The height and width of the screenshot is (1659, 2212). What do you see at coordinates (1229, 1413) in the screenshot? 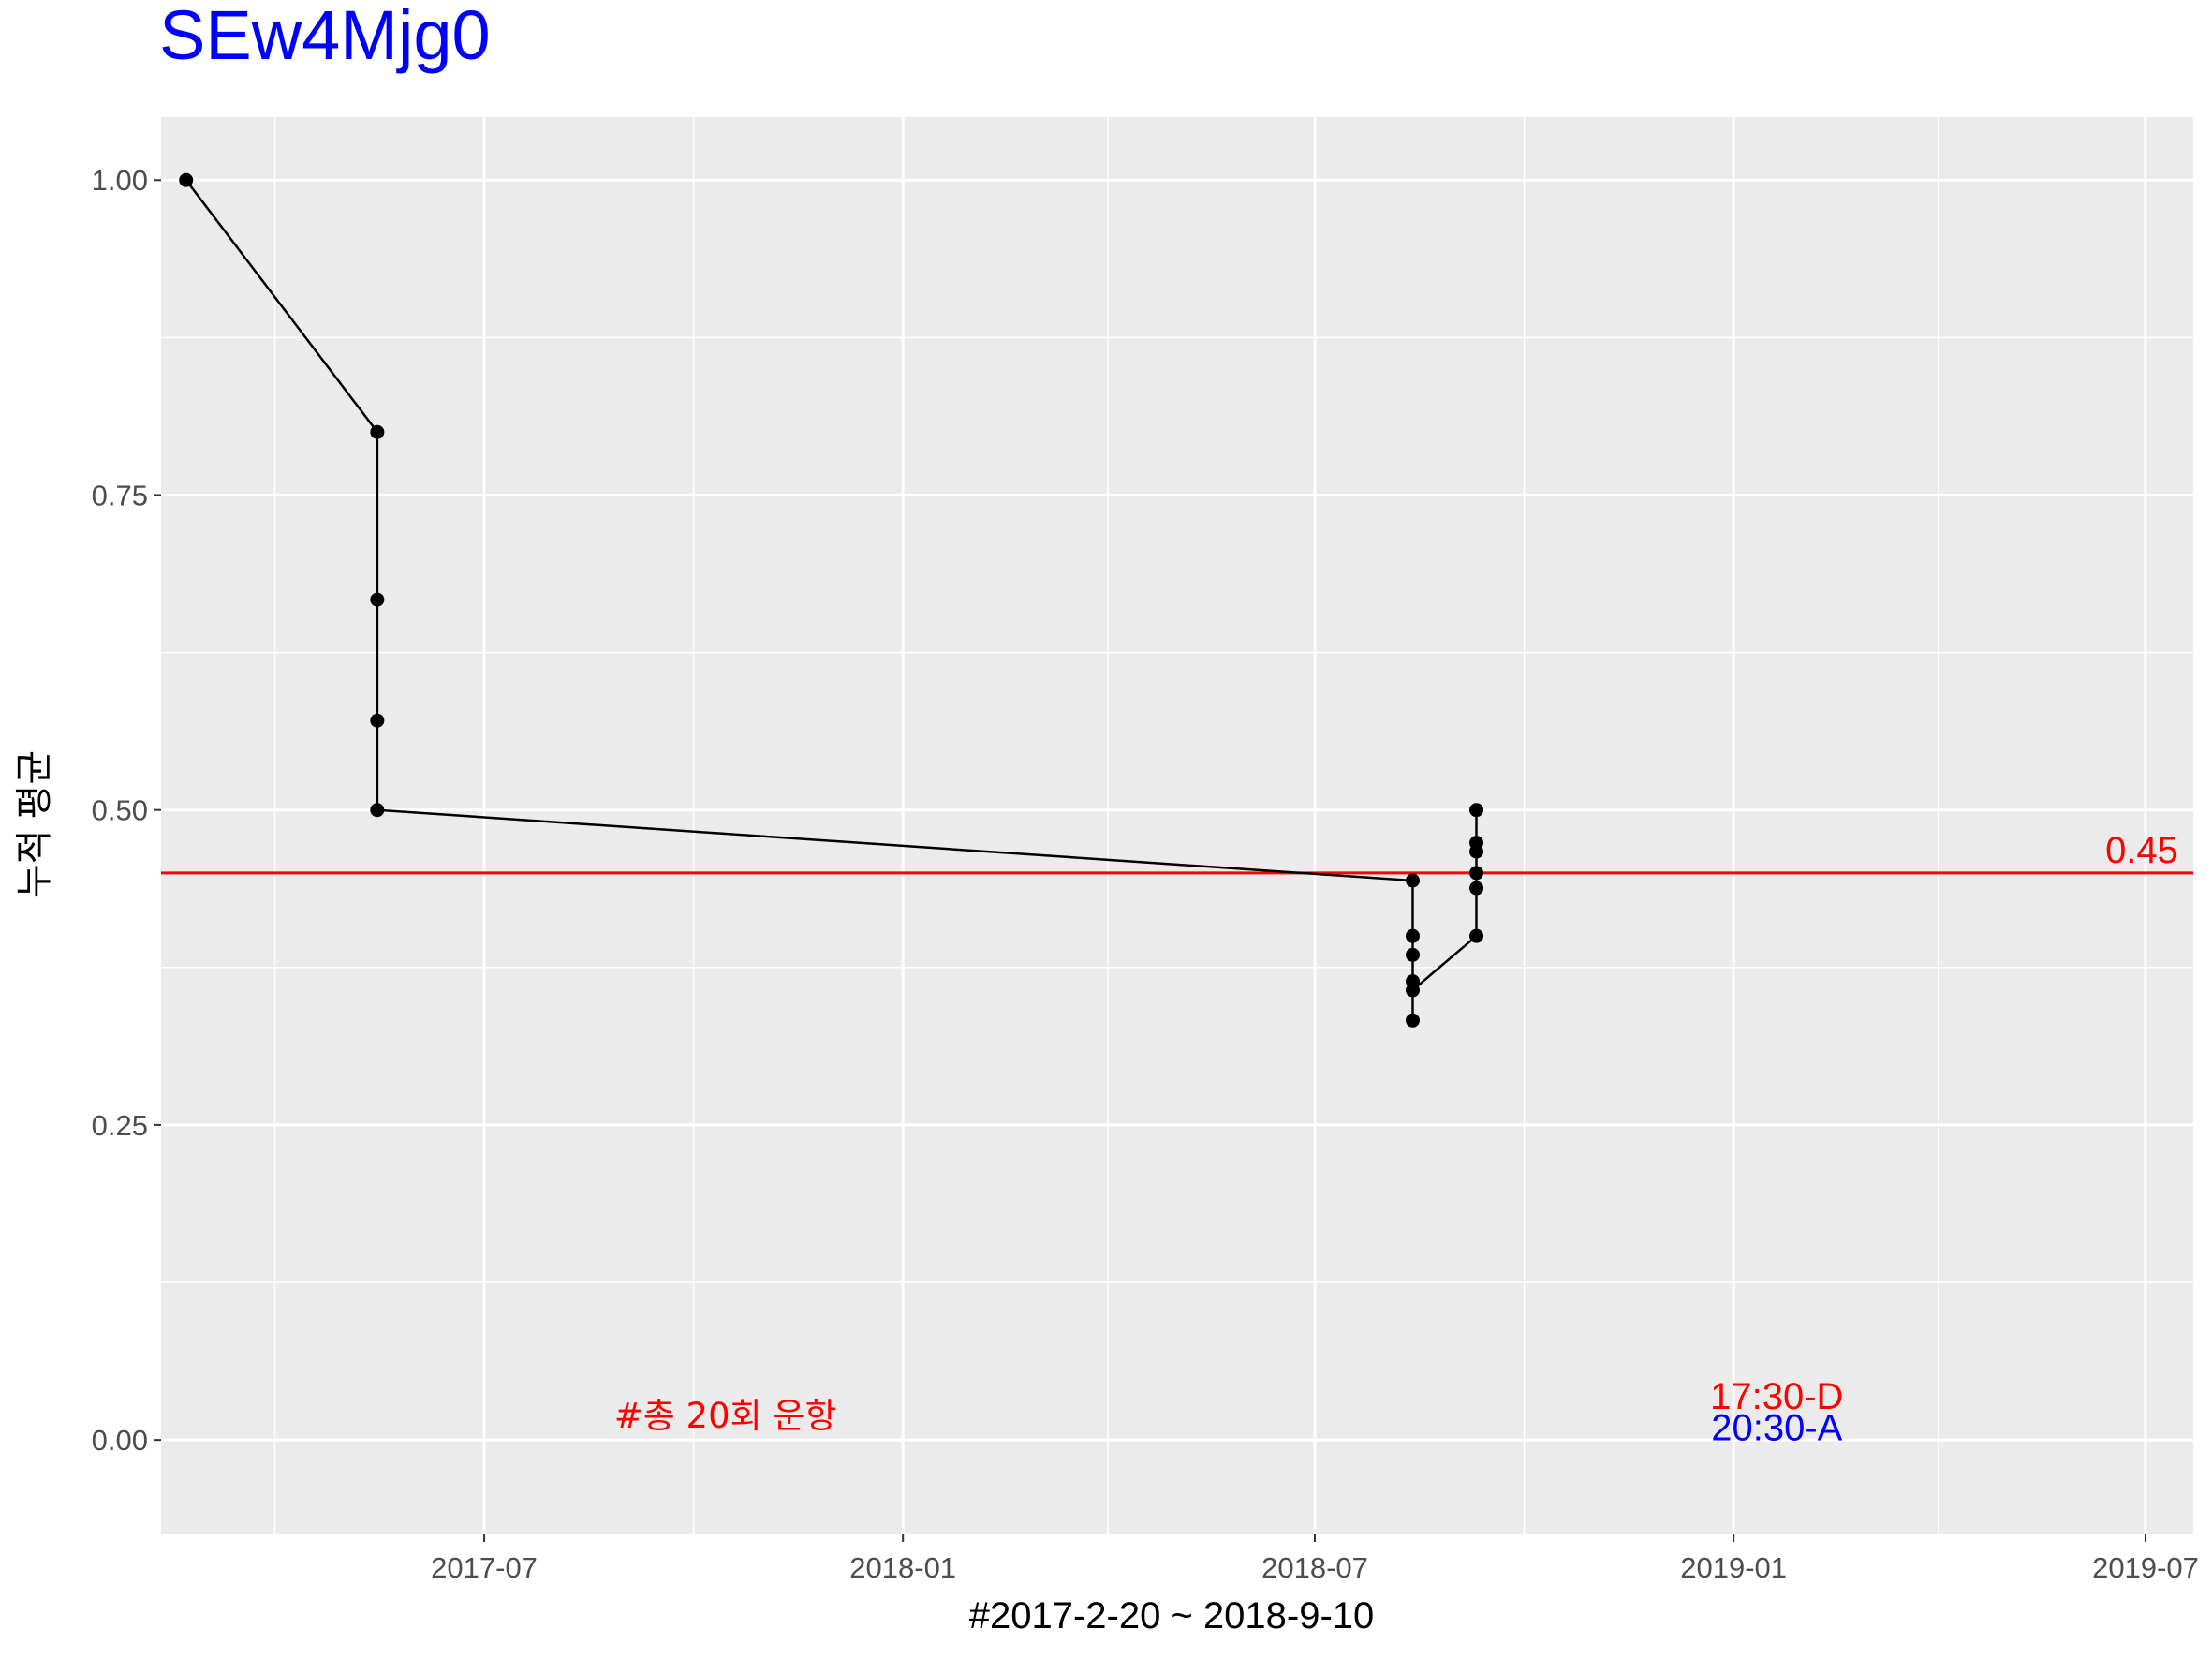
I see `annotation-group: #총 20회 운항 17:30-D20:30-A` at bounding box center [1229, 1413].